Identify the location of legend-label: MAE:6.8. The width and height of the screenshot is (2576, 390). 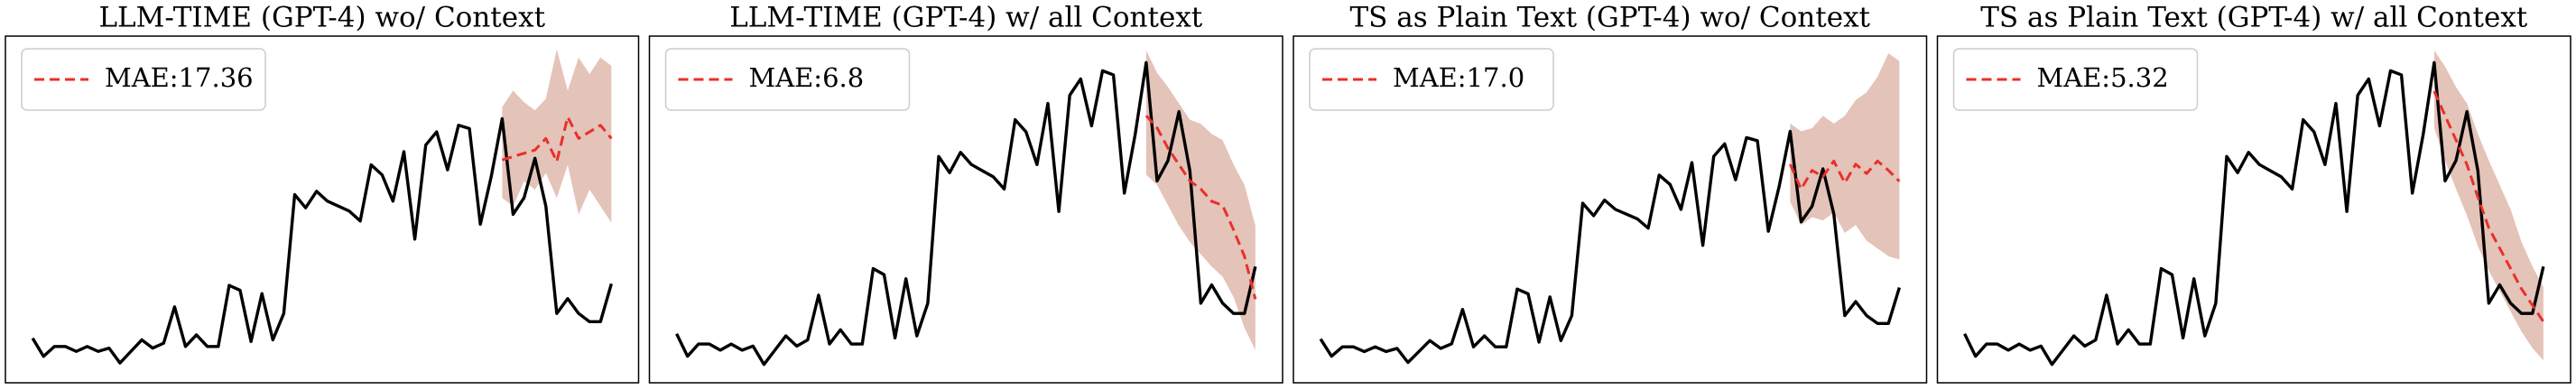
(807, 78).